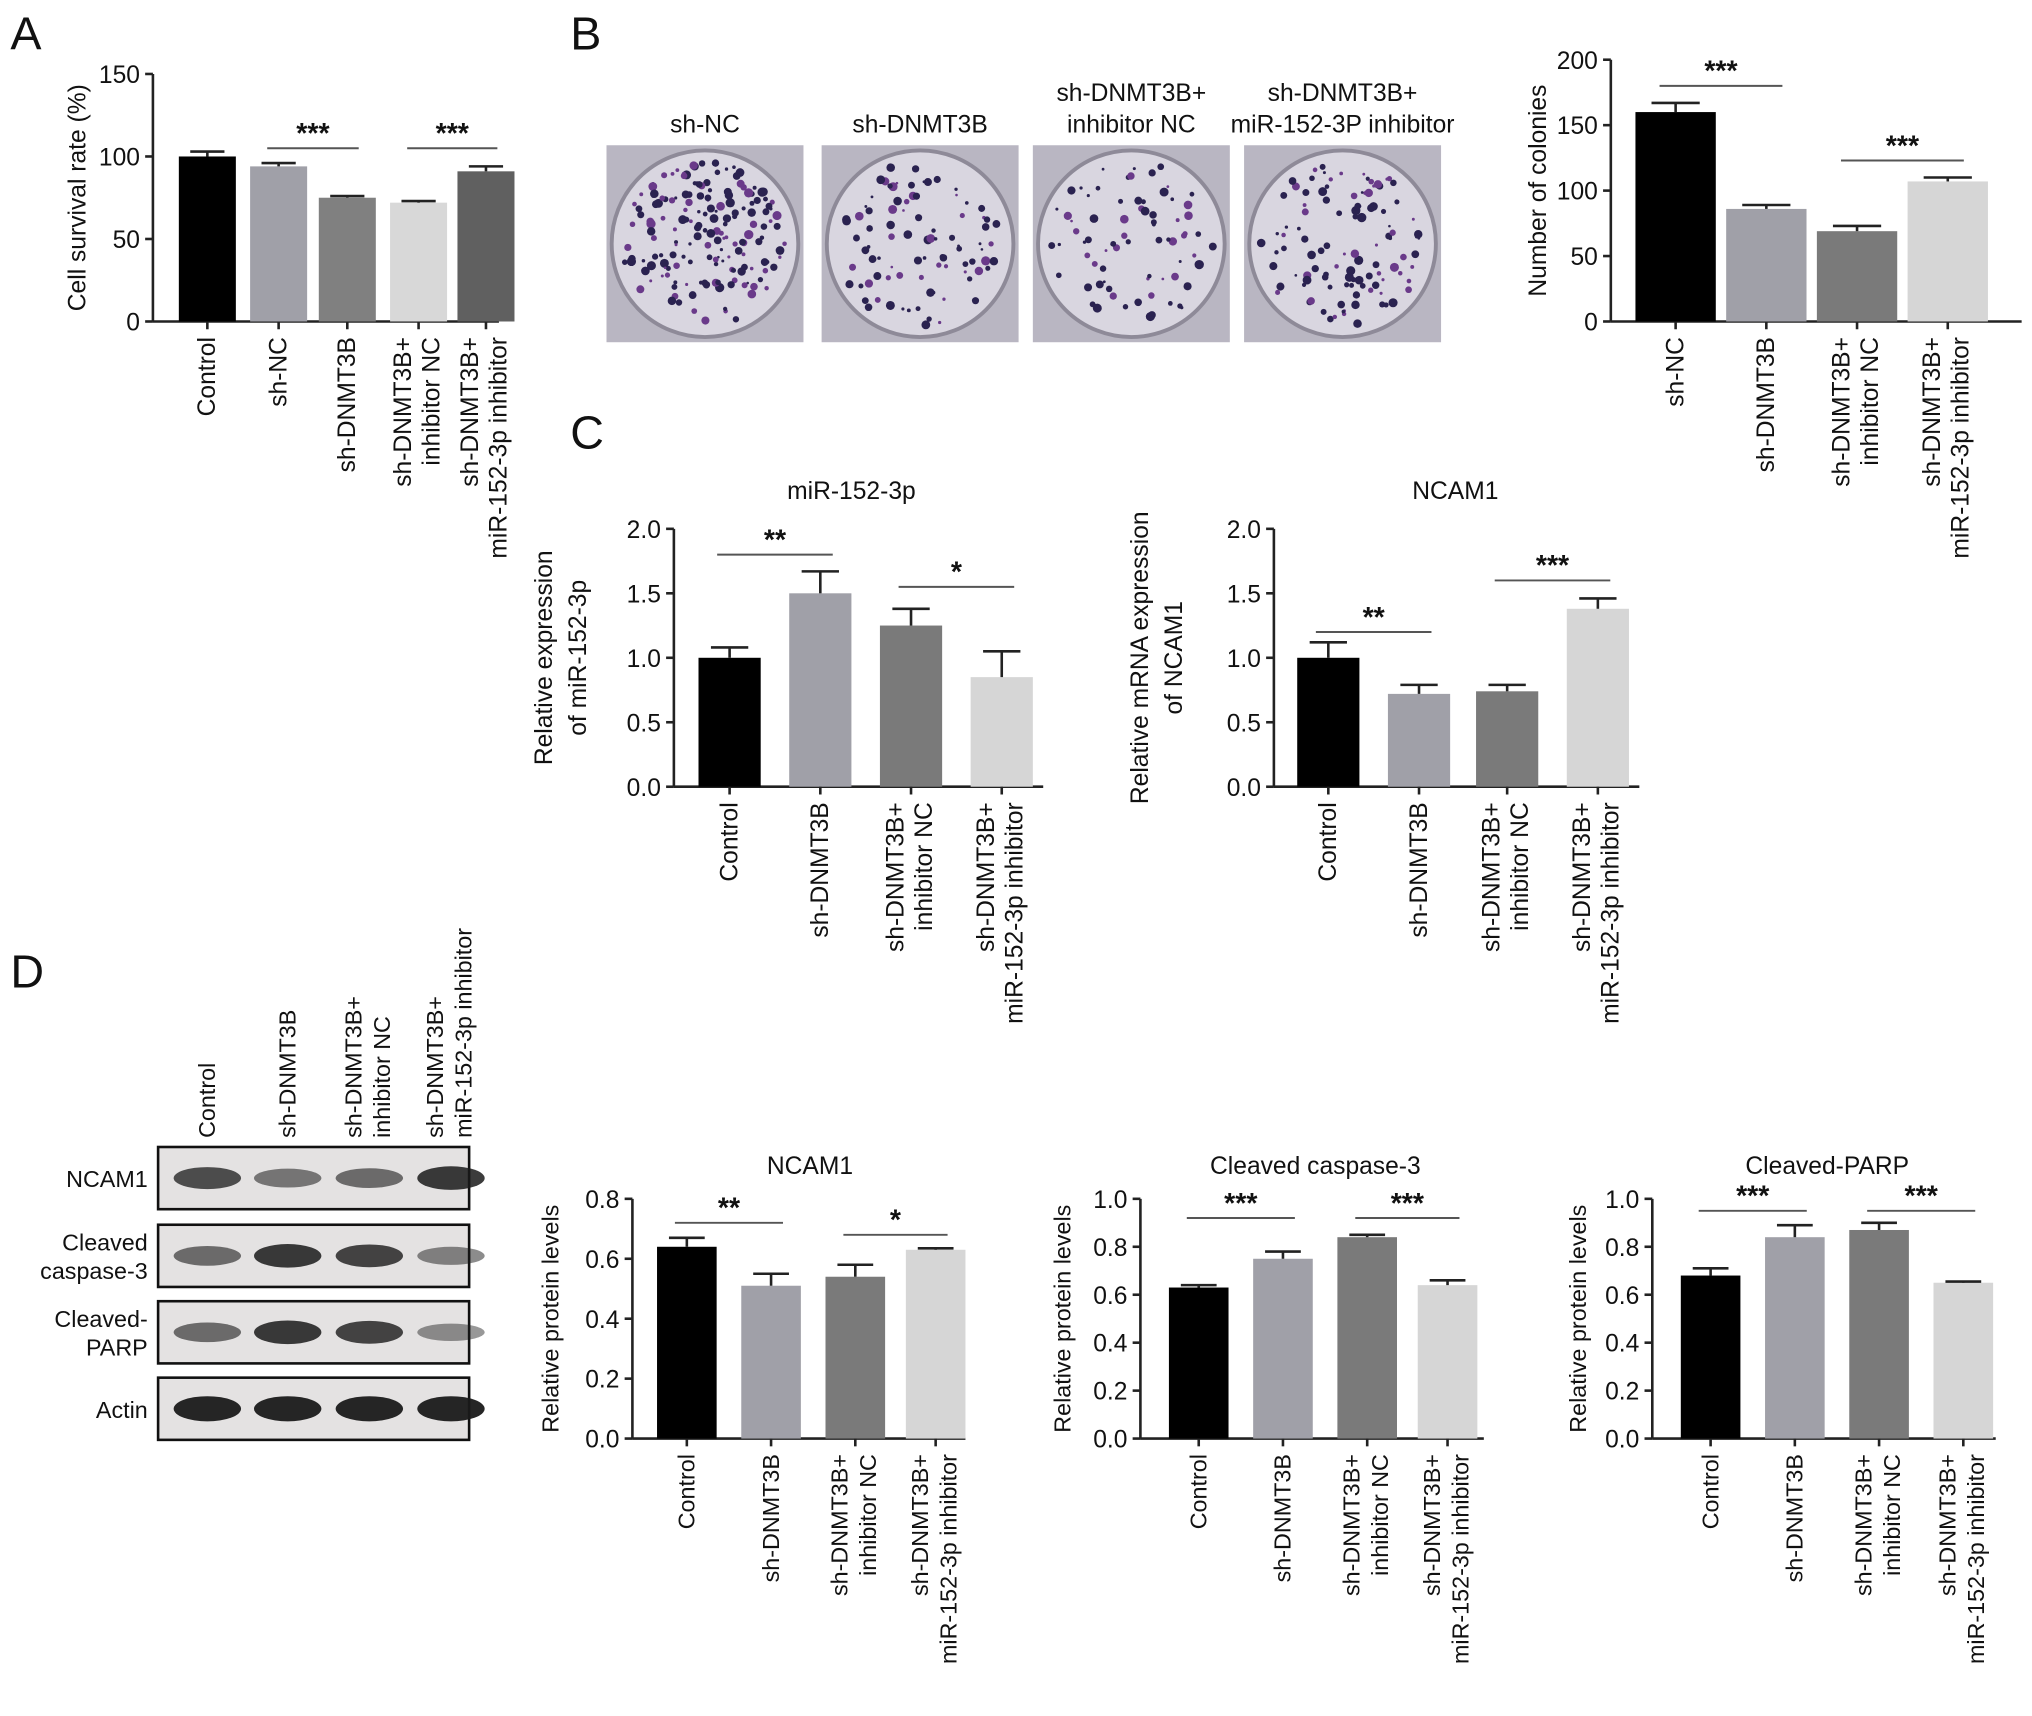 The image size is (2032, 1716). What do you see at coordinates (644, 659) in the screenshot?
I see `y-tick-label-line: 1.0` at bounding box center [644, 659].